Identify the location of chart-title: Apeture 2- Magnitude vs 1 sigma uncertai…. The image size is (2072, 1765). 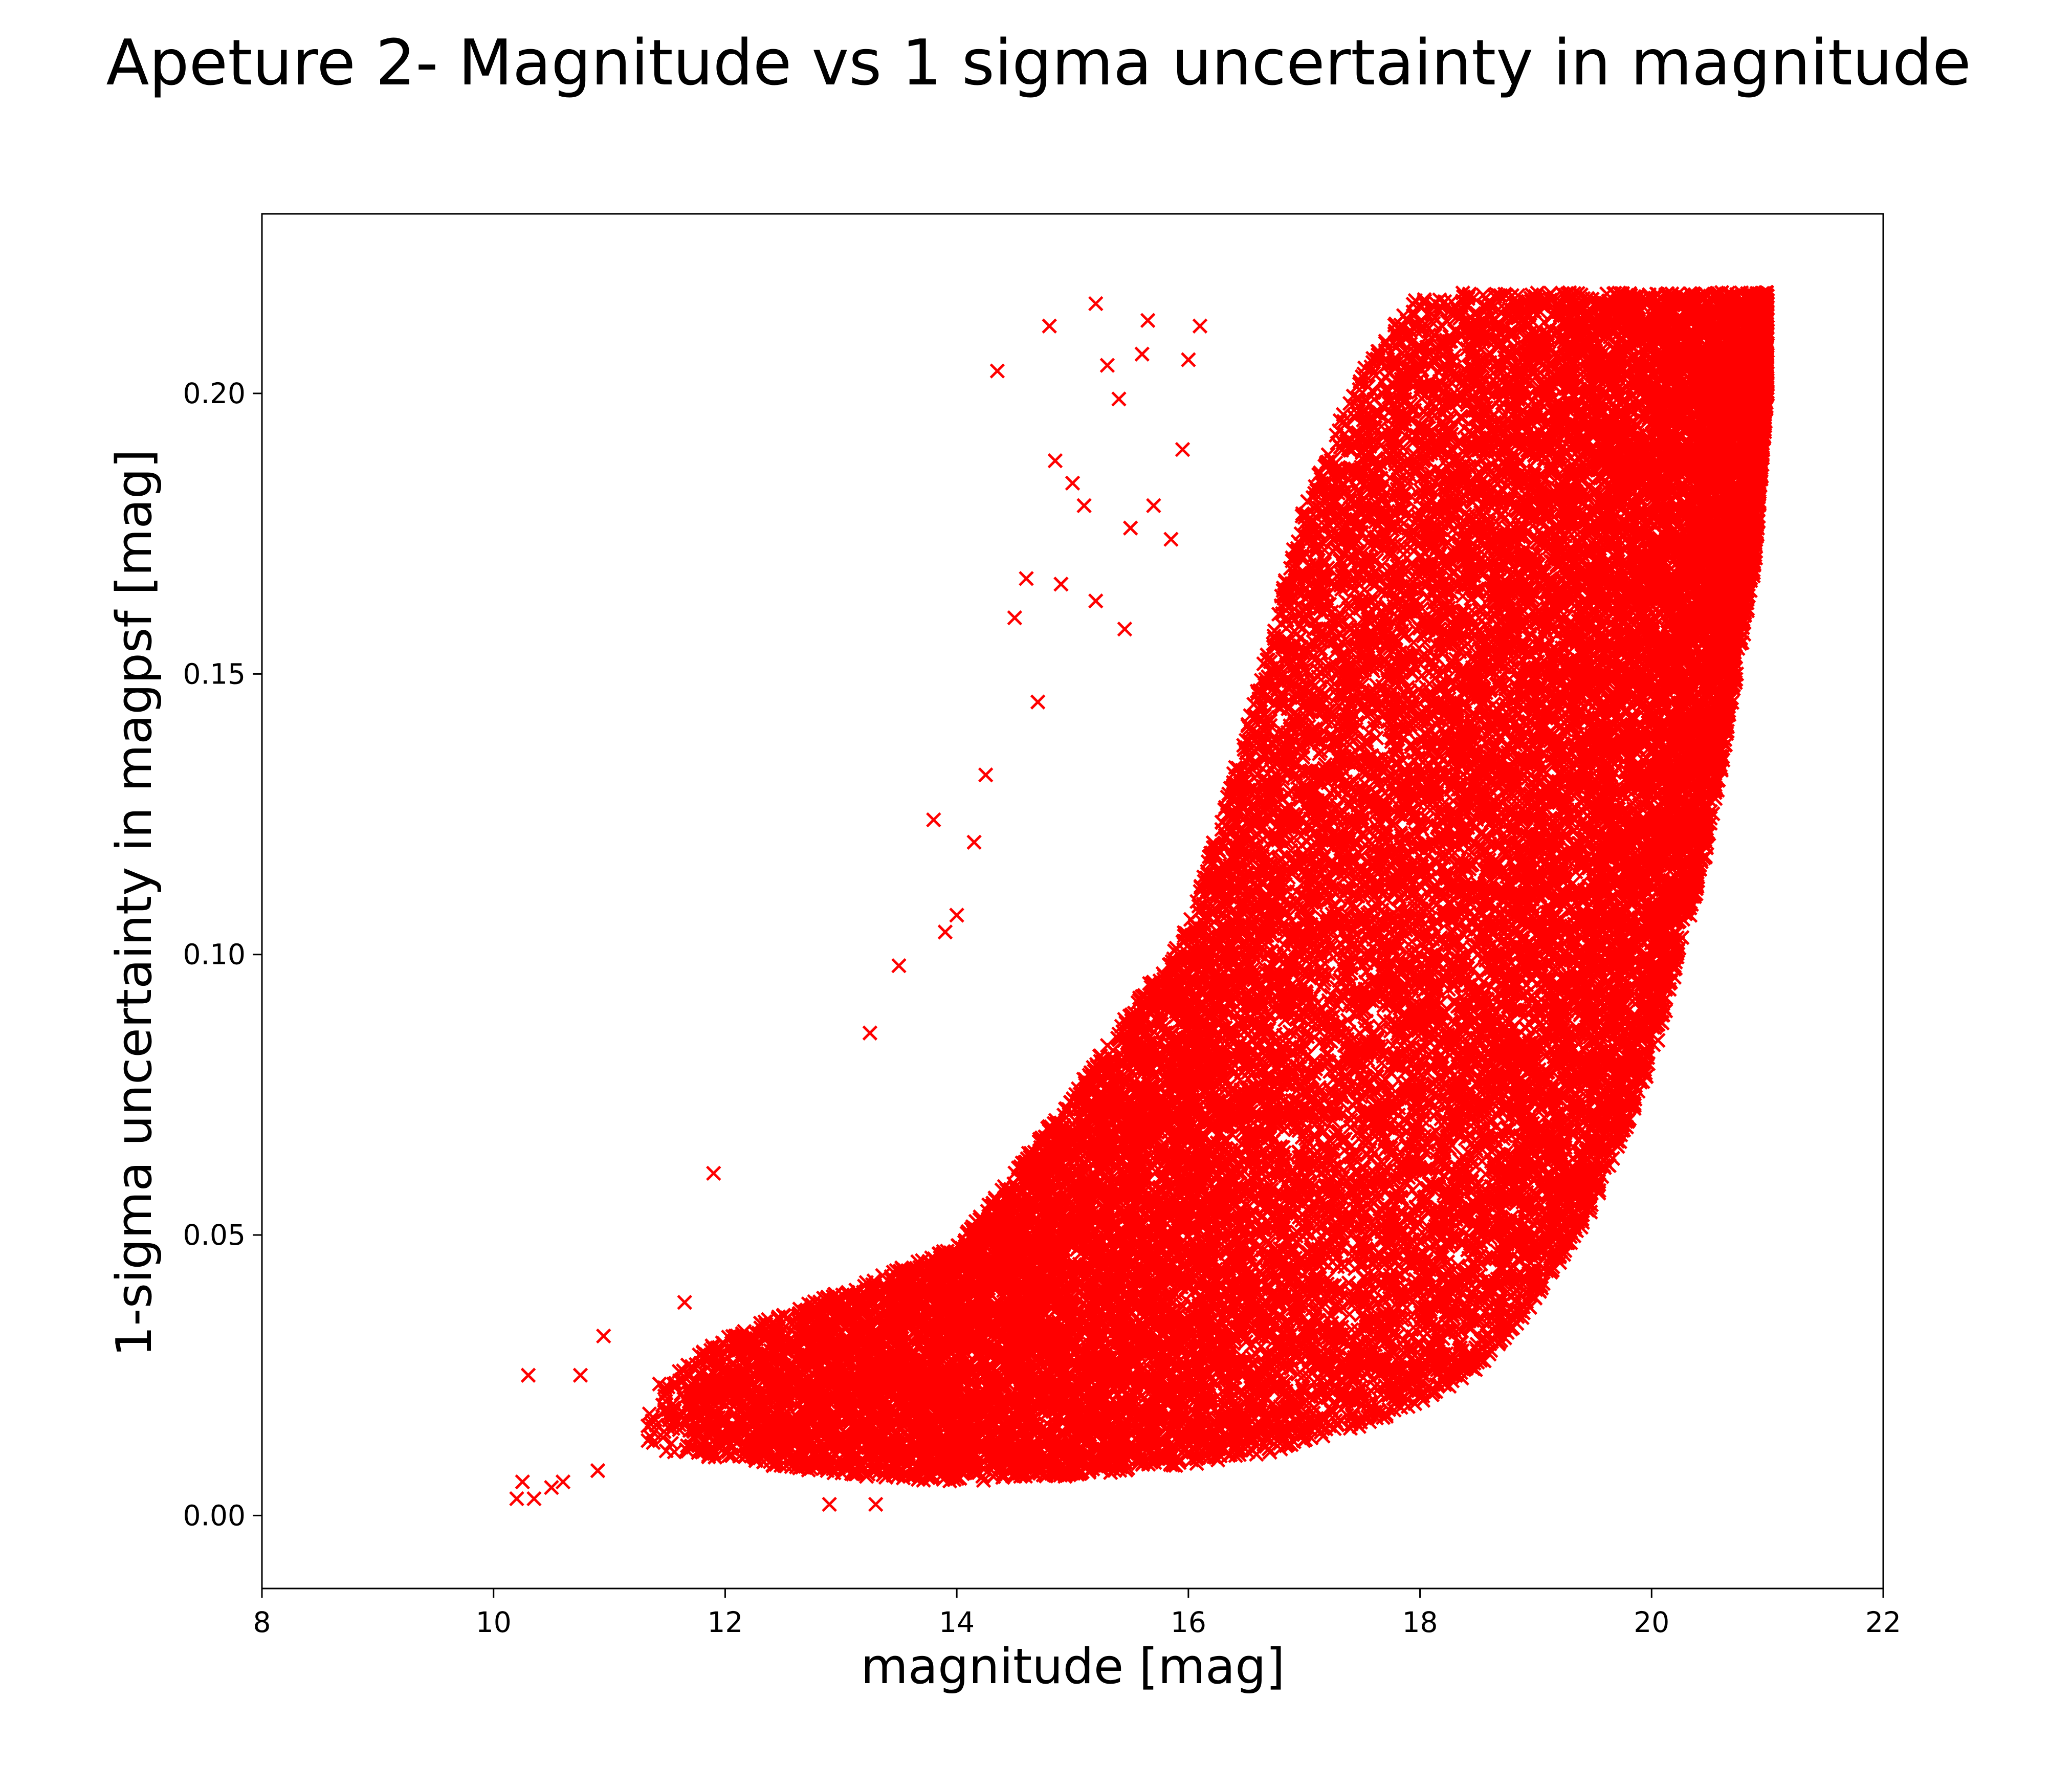
(1038, 64).